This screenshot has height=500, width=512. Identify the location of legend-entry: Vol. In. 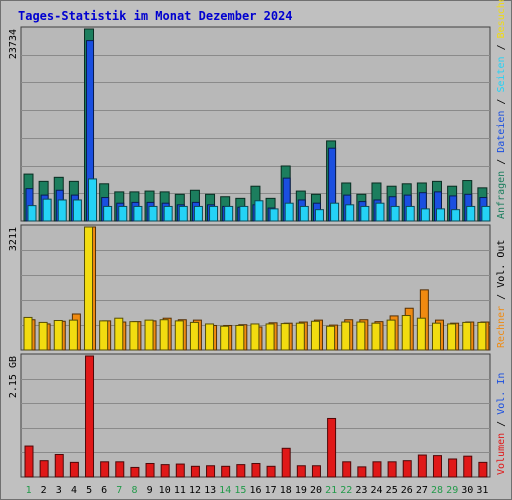
(501, 394).